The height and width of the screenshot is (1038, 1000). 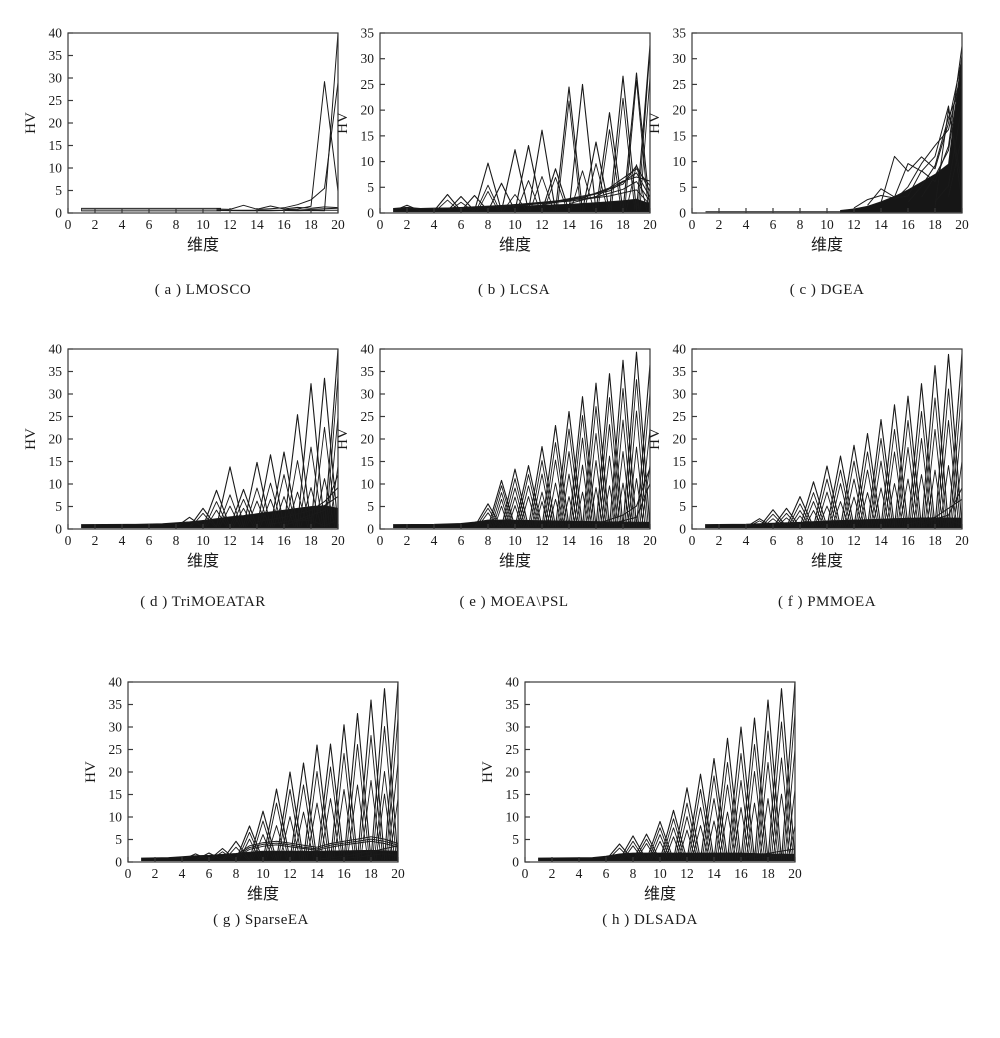 I want to click on panel-e-caption: ( e ) MOEA\PSL, so click(x=514, y=602).